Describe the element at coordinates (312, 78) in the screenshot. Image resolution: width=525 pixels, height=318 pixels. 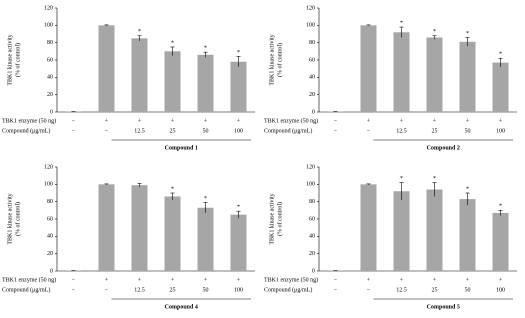
I see `y-tick-label: 40` at that location.